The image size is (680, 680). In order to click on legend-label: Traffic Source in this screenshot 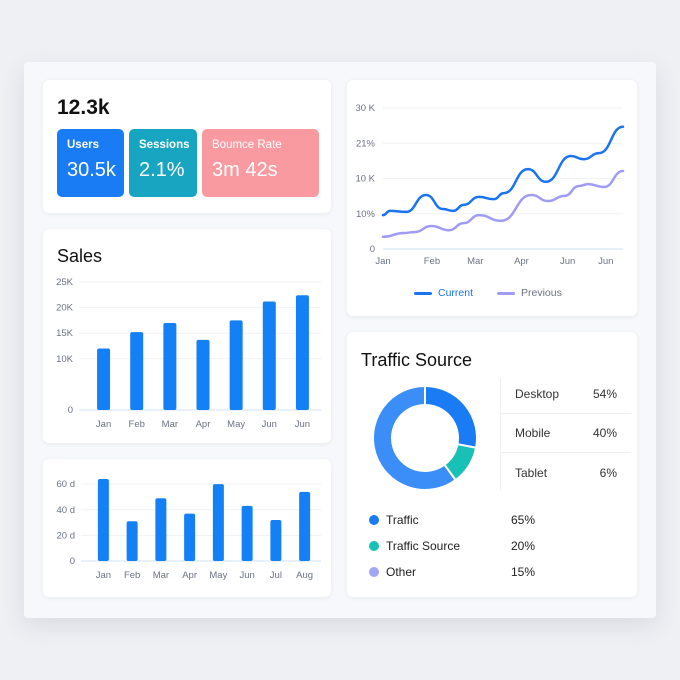, I will do `click(423, 546)`.